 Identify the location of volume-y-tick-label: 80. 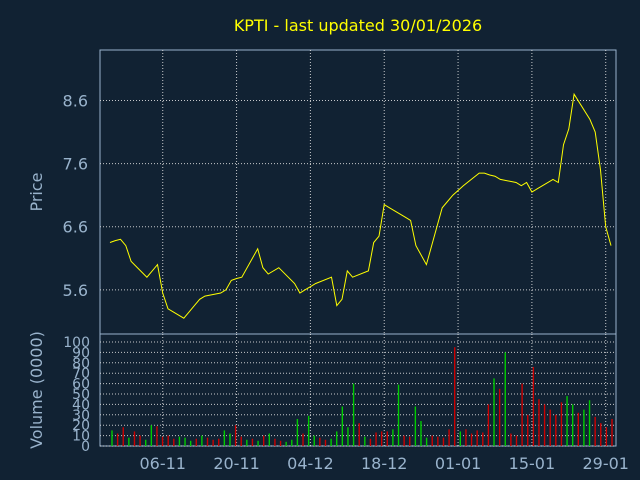
(81, 364).